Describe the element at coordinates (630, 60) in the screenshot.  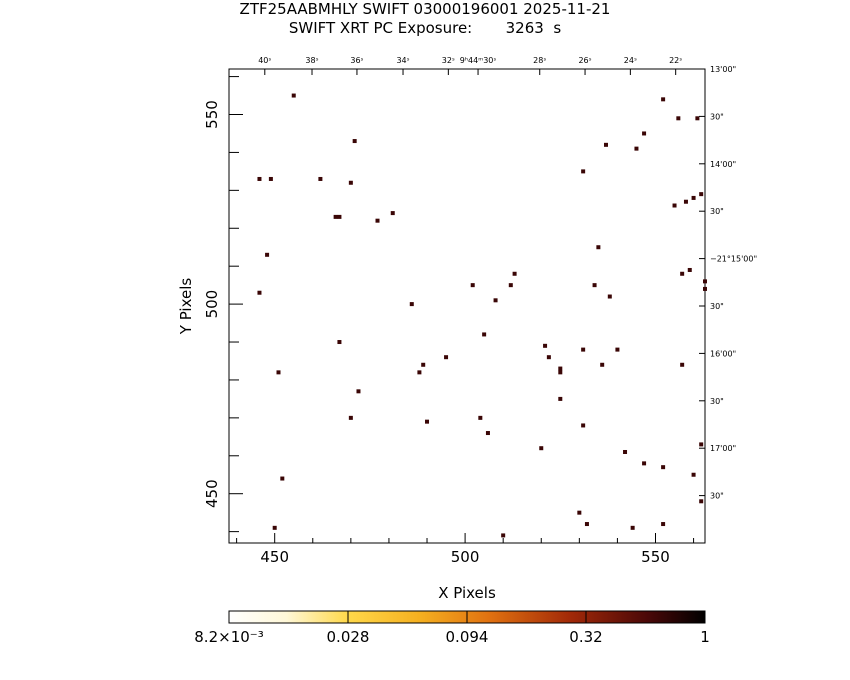
I see `ra-tick-label: 24ˢ` at that location.